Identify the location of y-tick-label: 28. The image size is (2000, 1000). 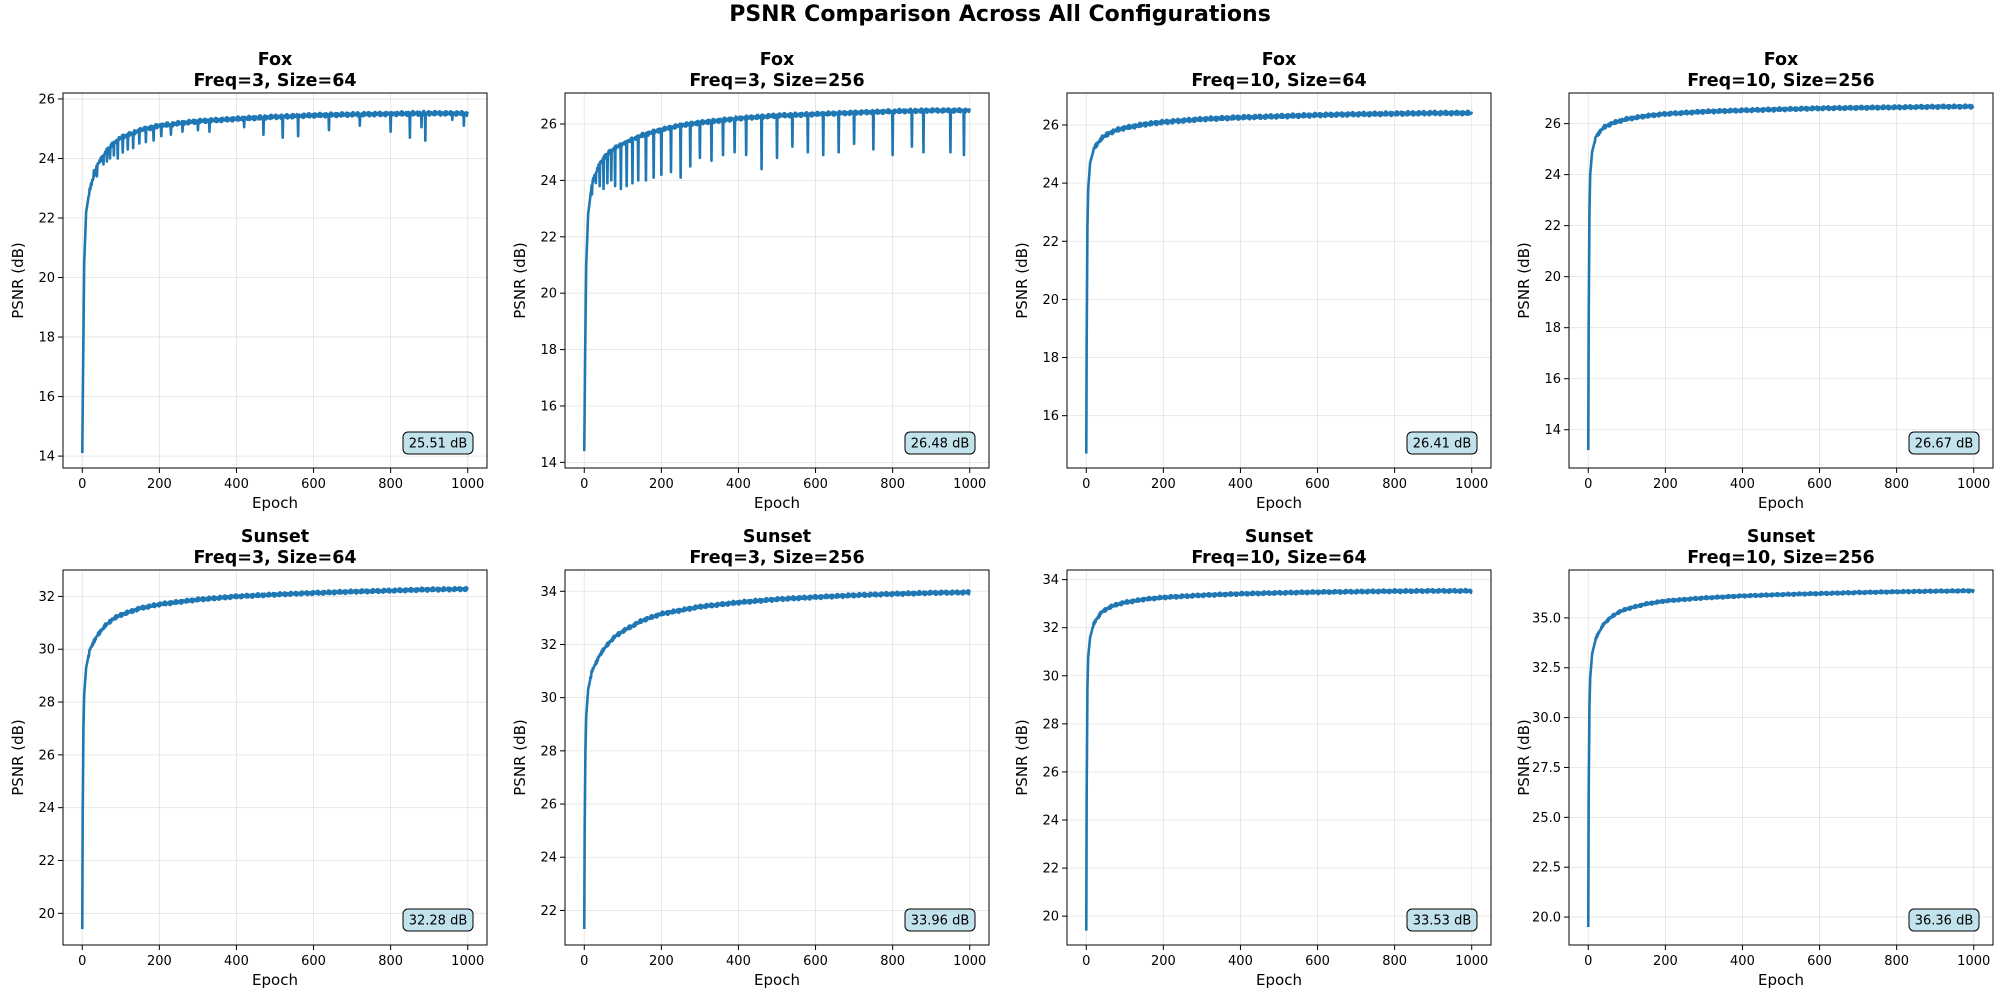
(1050, 724).